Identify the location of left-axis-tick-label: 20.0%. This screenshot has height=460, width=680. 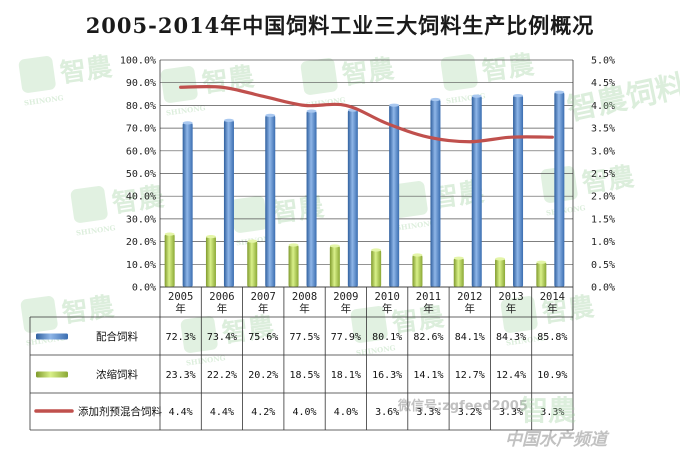
(141, 242).